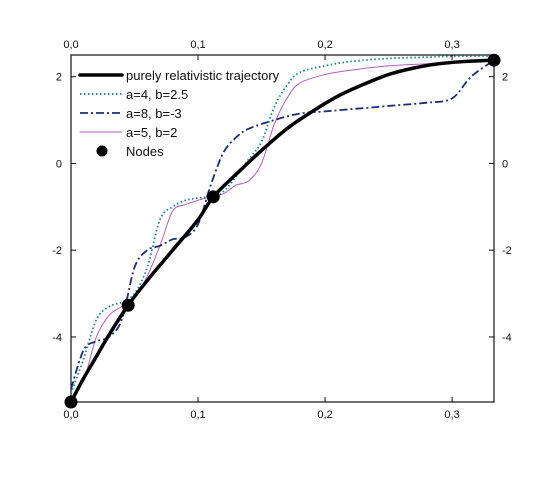 This screenshot has height=477, width=545. I want to click on y-tick-label-left: 2, so click(59, 78).